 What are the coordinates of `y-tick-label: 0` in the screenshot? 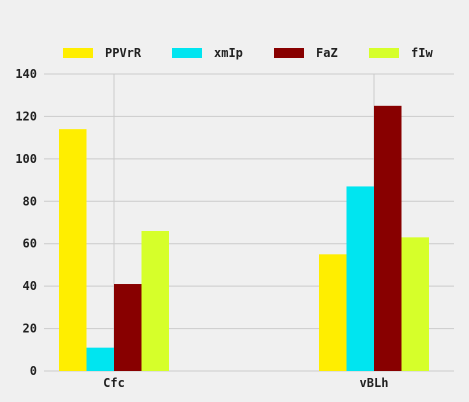 It's located at (33, 371).